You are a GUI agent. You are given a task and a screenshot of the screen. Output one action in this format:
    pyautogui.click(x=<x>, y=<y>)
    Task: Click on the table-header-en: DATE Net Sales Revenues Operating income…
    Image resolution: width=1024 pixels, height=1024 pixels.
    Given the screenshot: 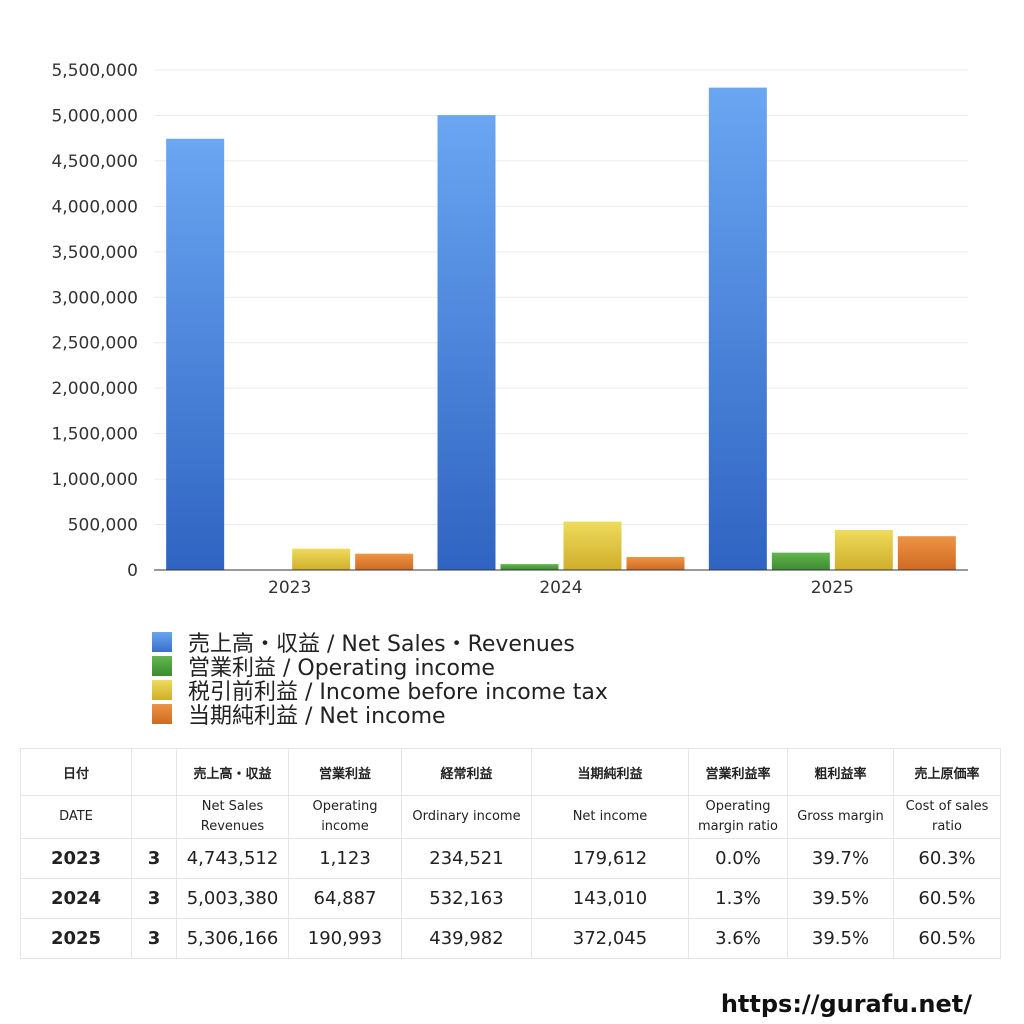 What is the action you would take?
    pyautogui.click(x=510, y=817)
    